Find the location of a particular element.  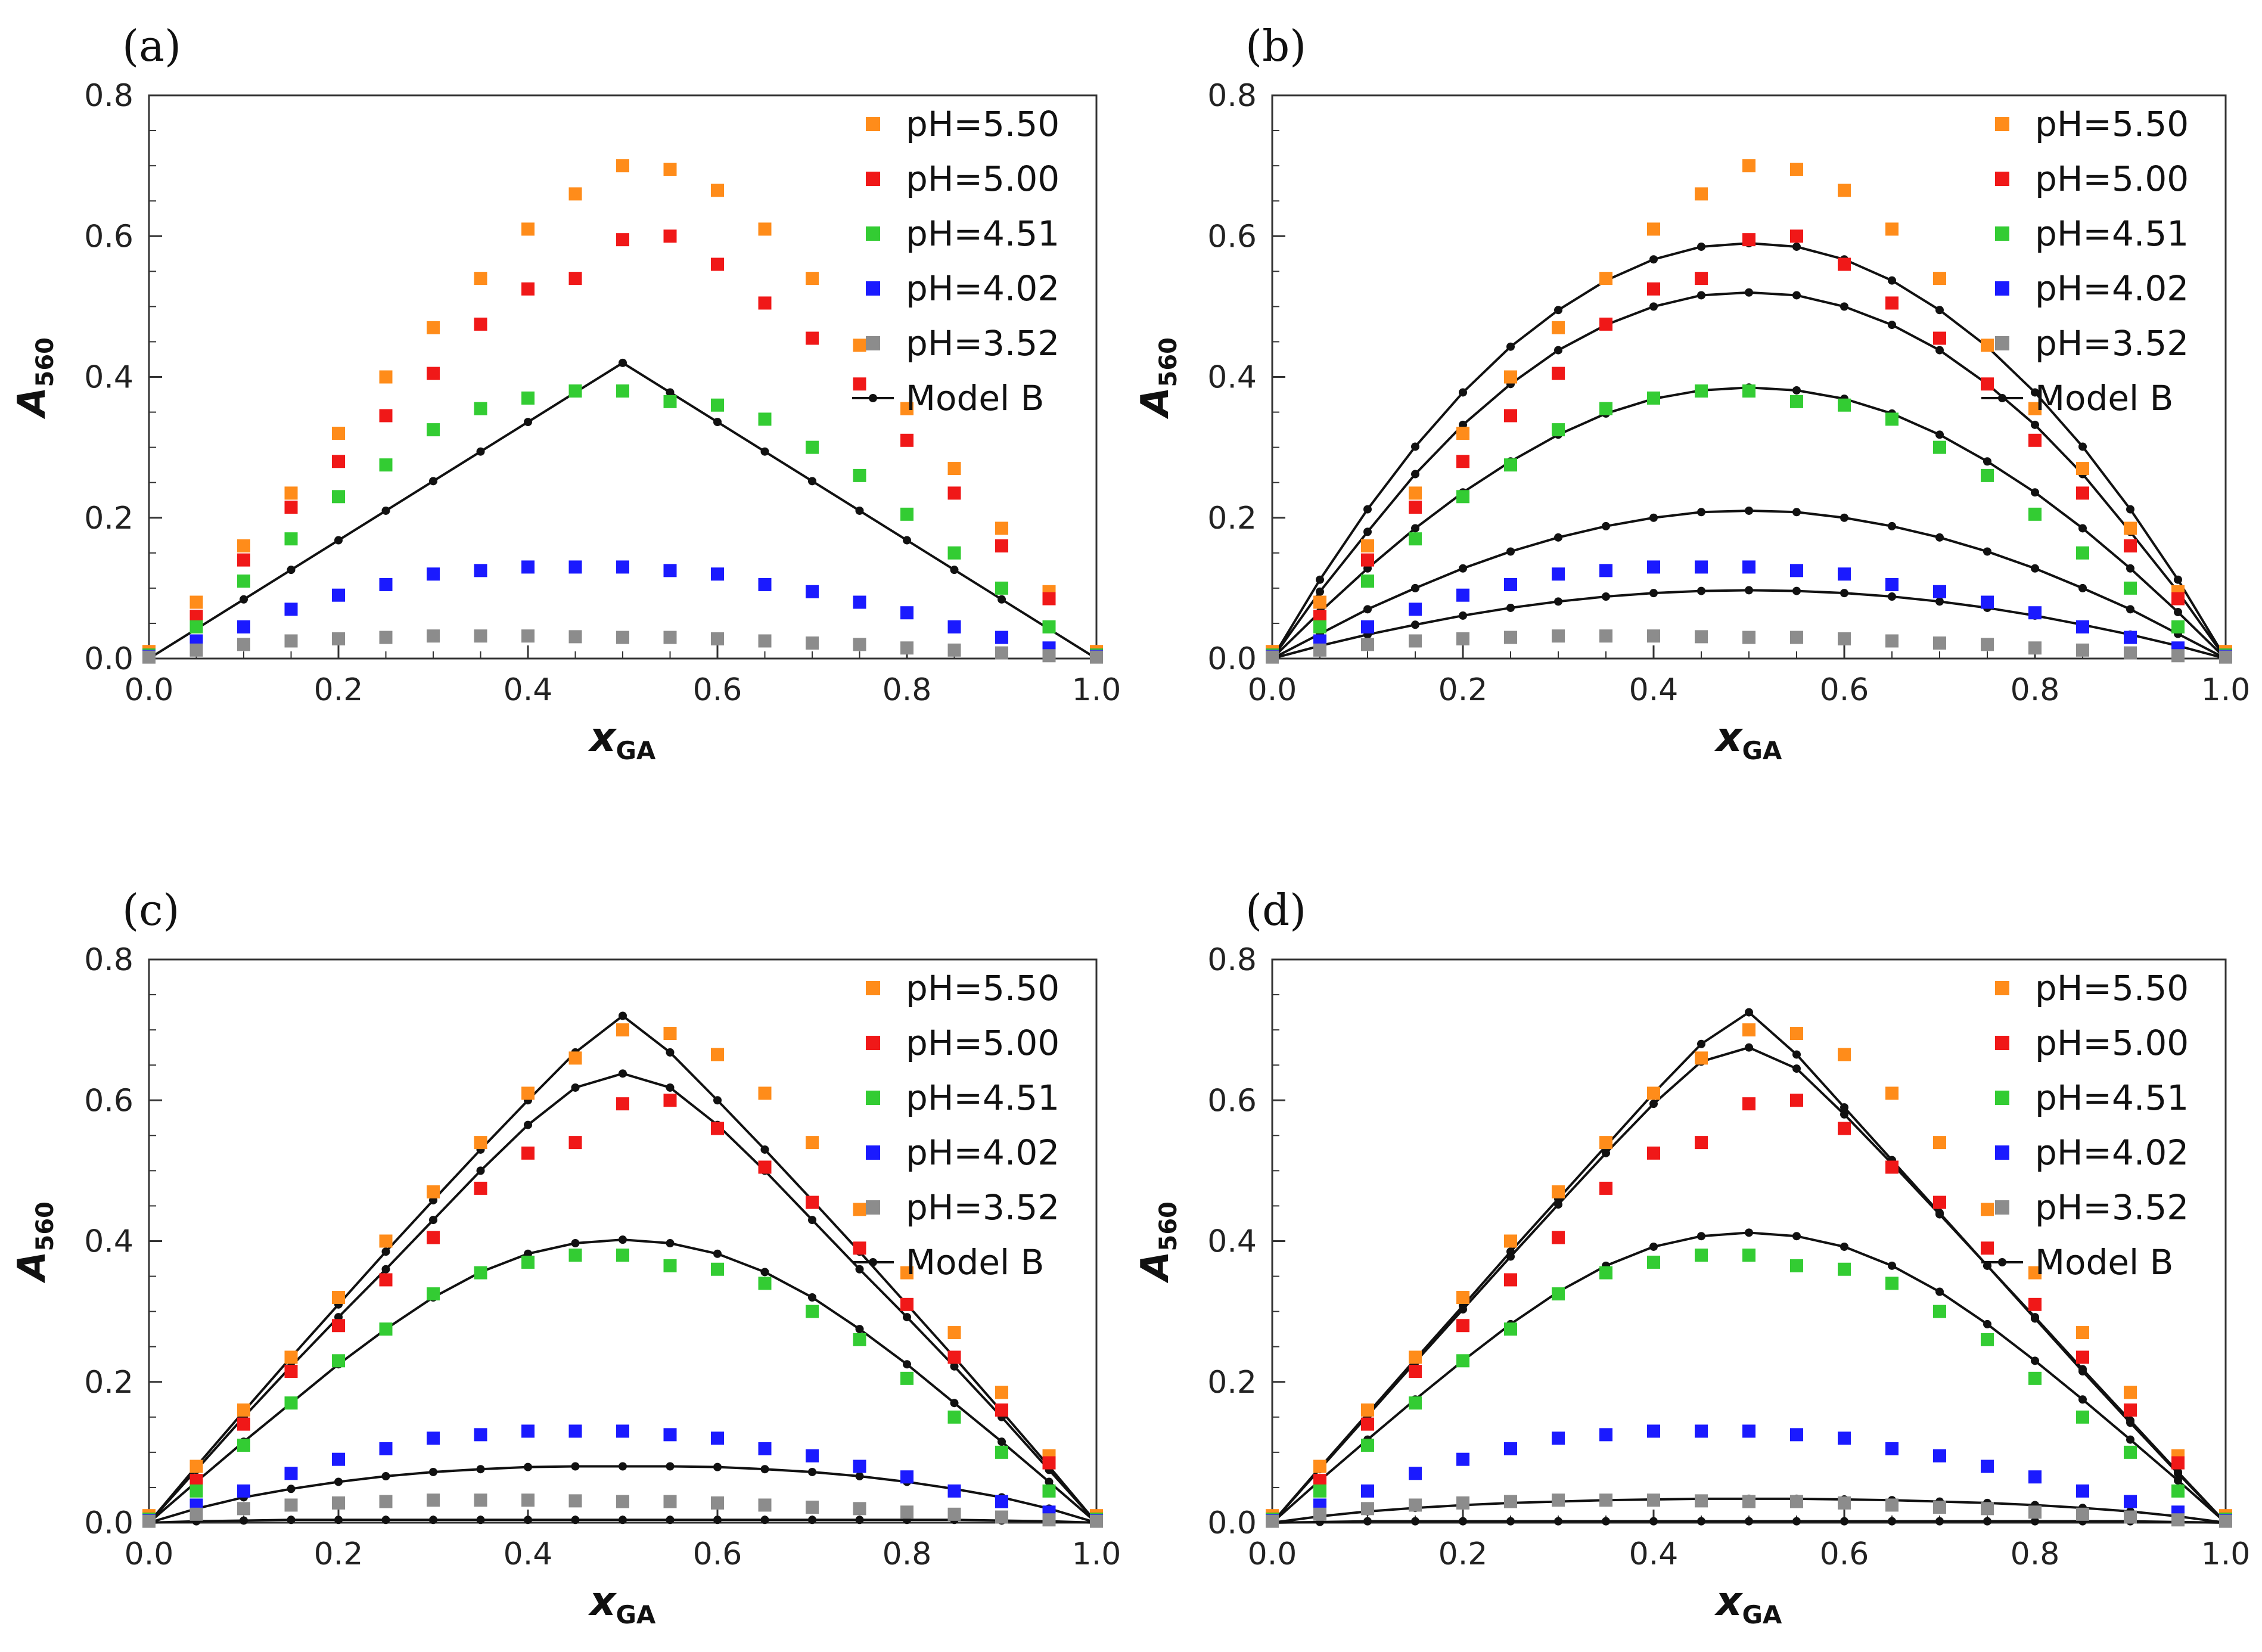

y-axis-title: A560 is located at coordinates (1157, 378).